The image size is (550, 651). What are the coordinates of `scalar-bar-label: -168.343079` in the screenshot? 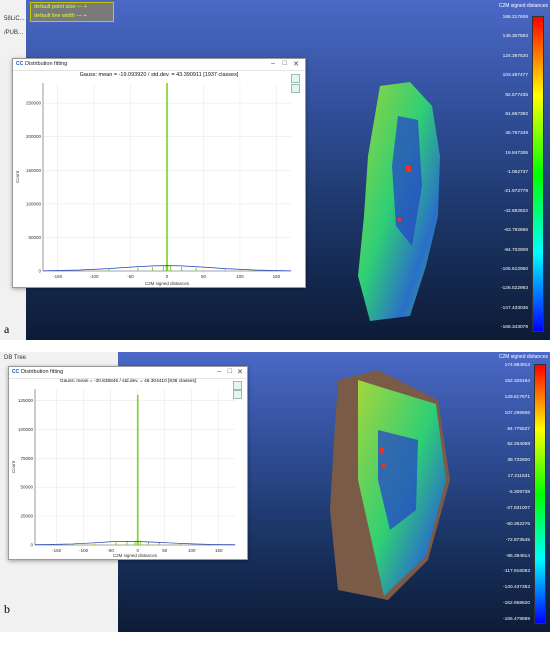 It's located at (514, 327).